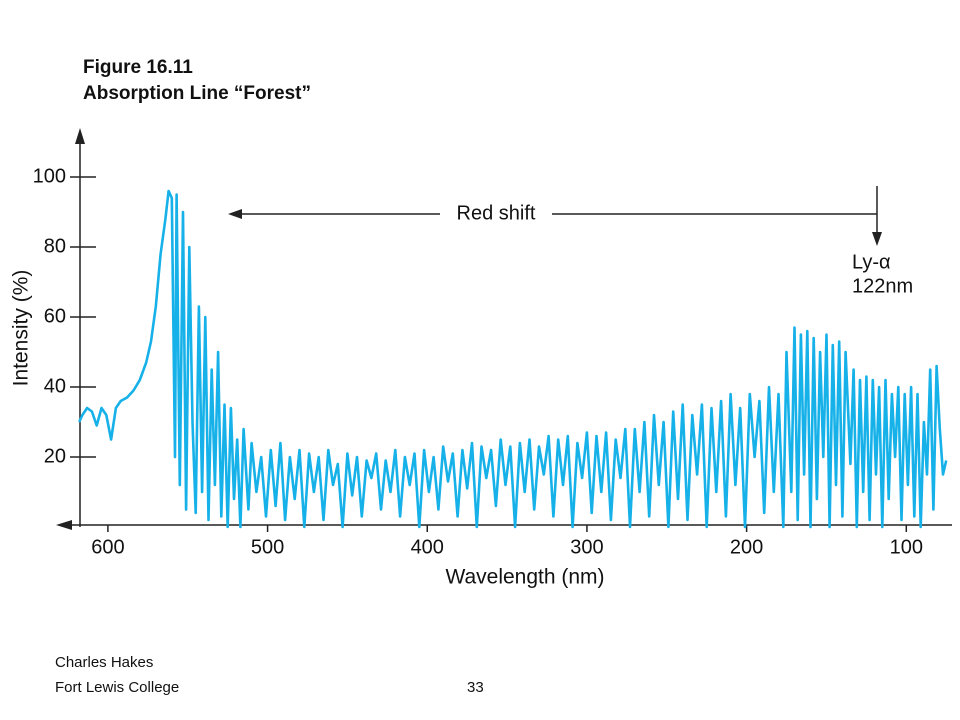 The image size is (960, 720). I want to click on footer-author: Charles Hakes, so click(104, 662).